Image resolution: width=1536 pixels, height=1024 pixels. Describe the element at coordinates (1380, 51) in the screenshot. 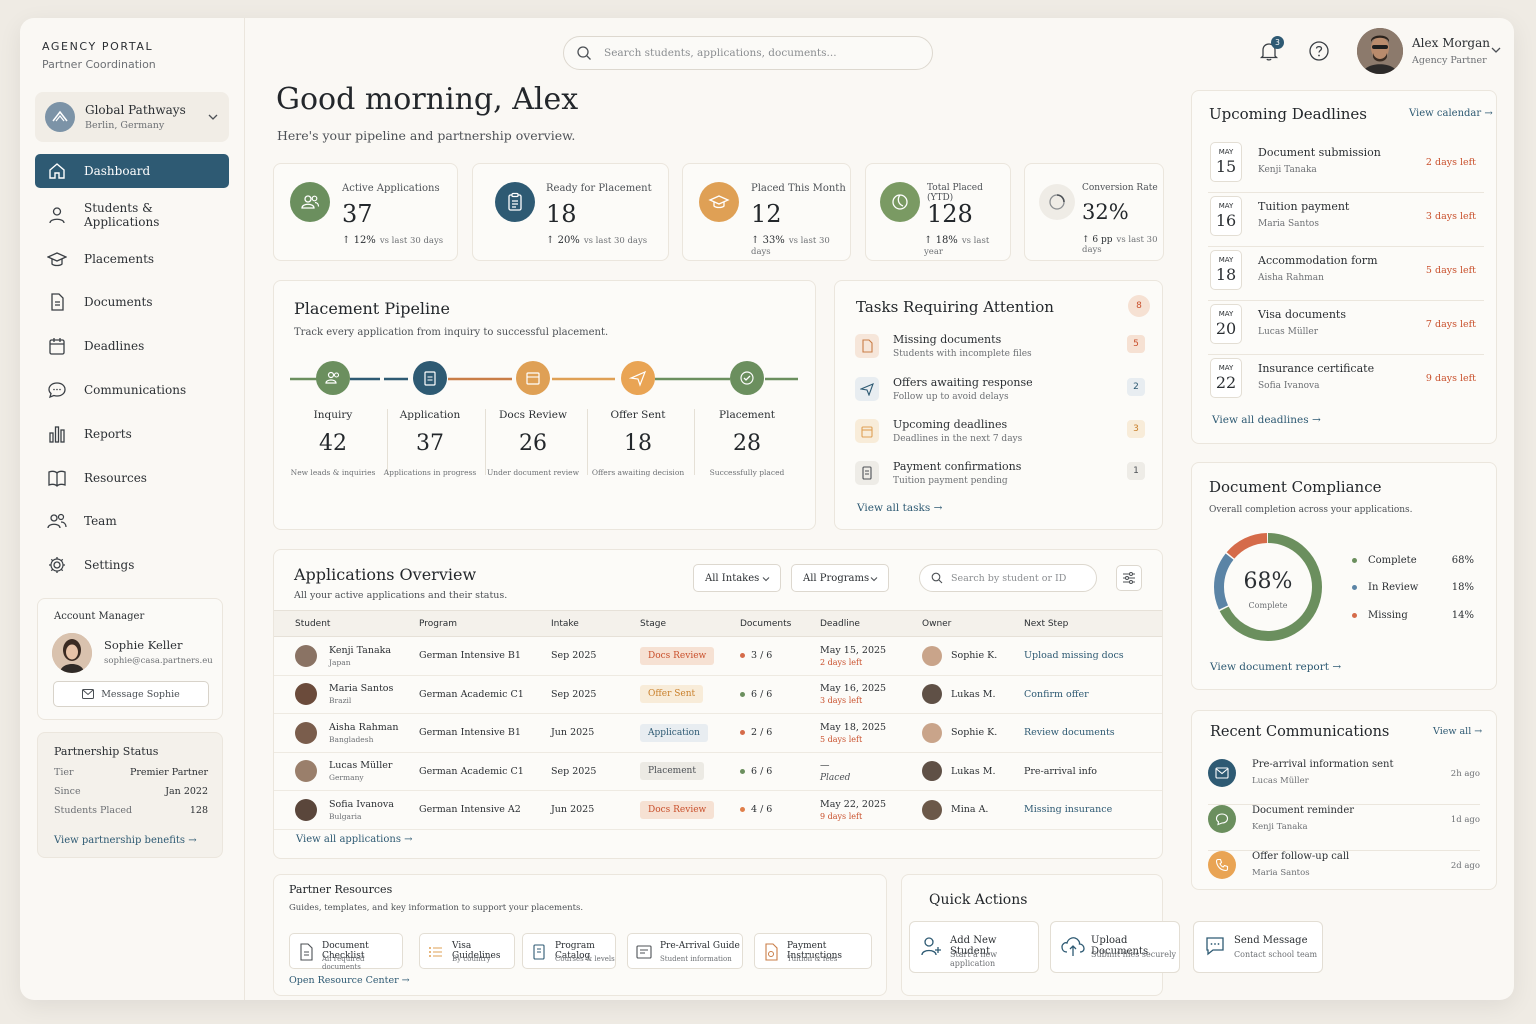

I see `user-avatar` at that location.